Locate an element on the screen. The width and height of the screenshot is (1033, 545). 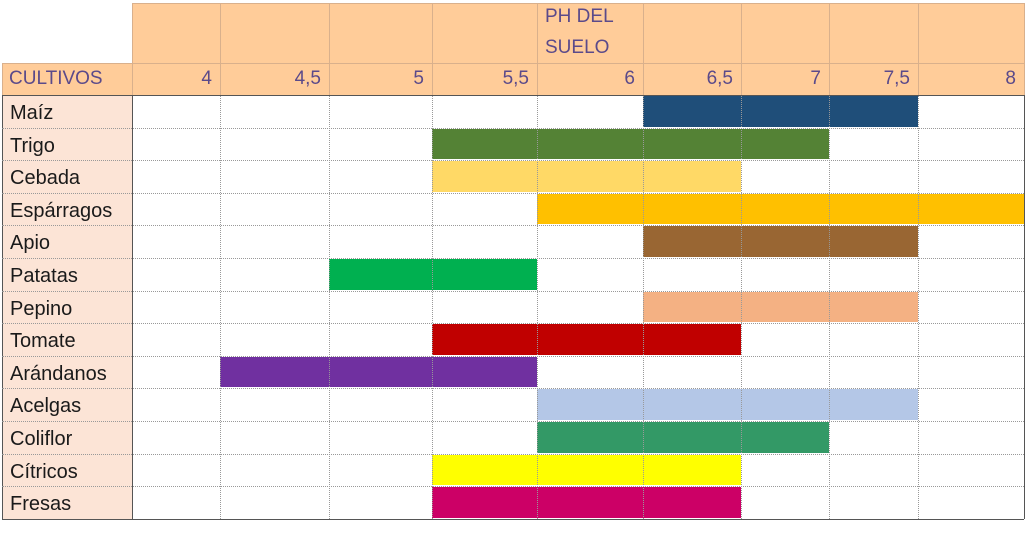
crop-column-bg is located at coordinates (67, 307).